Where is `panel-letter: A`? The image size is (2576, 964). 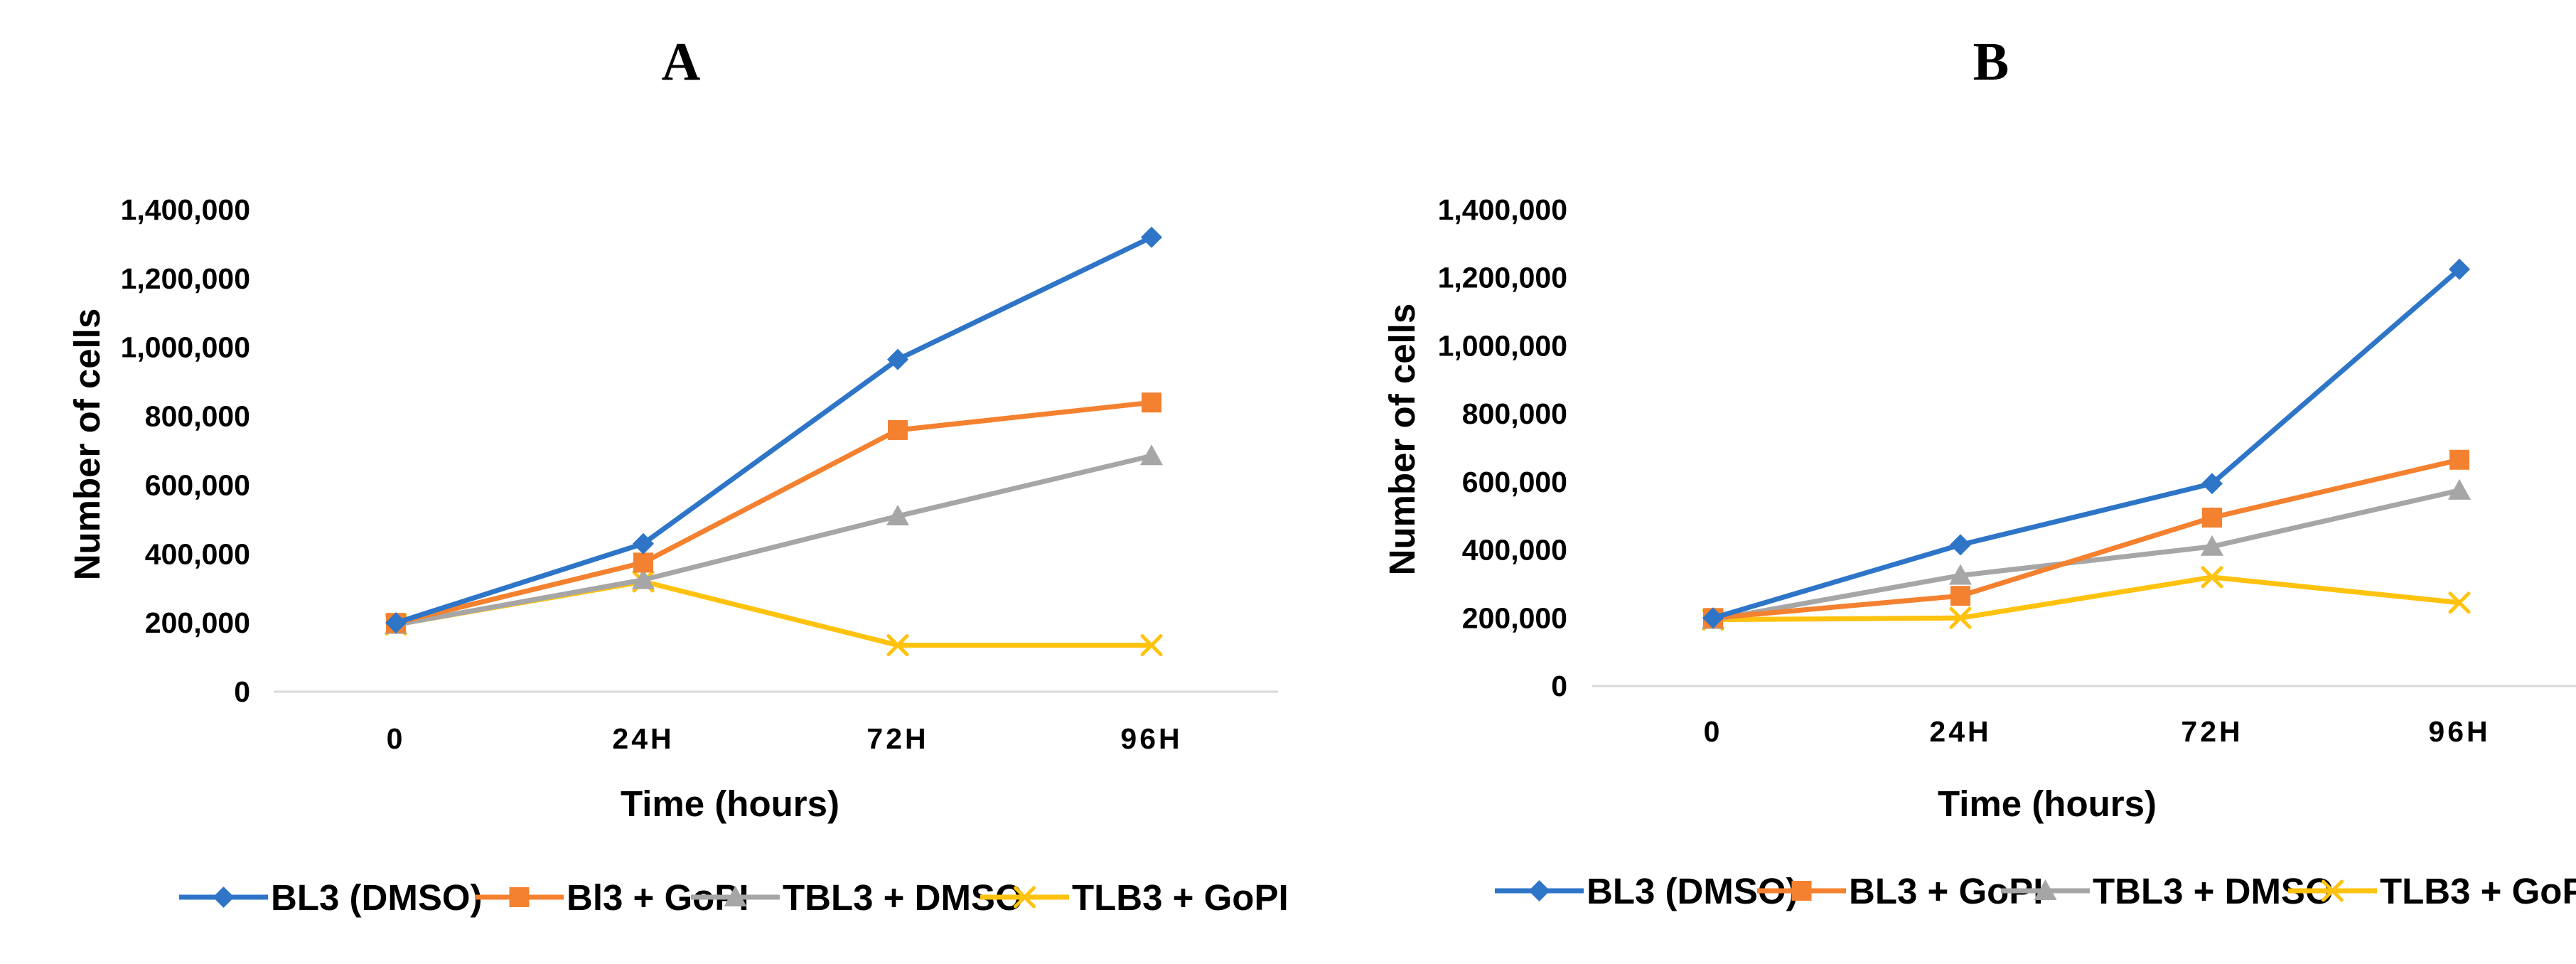 panel-letter: A is located at coordinates (681, 62).